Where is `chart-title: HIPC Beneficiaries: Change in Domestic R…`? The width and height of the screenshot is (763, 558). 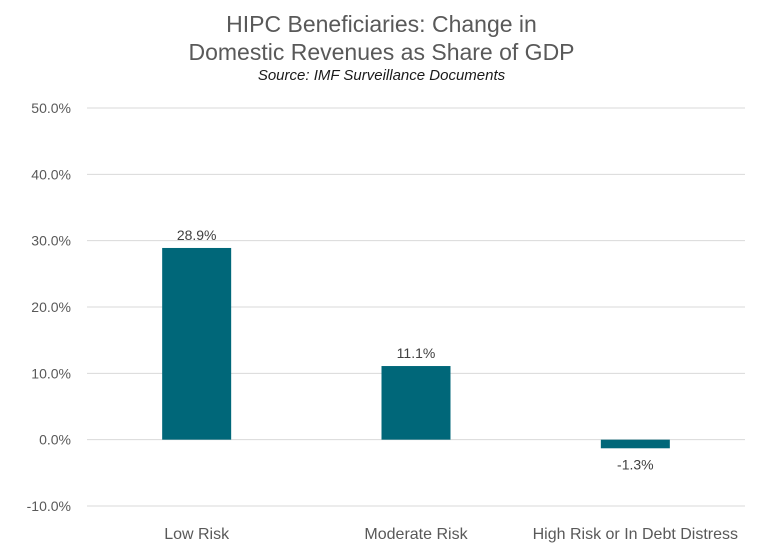 chart-title: HIPC Beneficiaries: Change in Domestic R… is located at coordinates (381, 48).